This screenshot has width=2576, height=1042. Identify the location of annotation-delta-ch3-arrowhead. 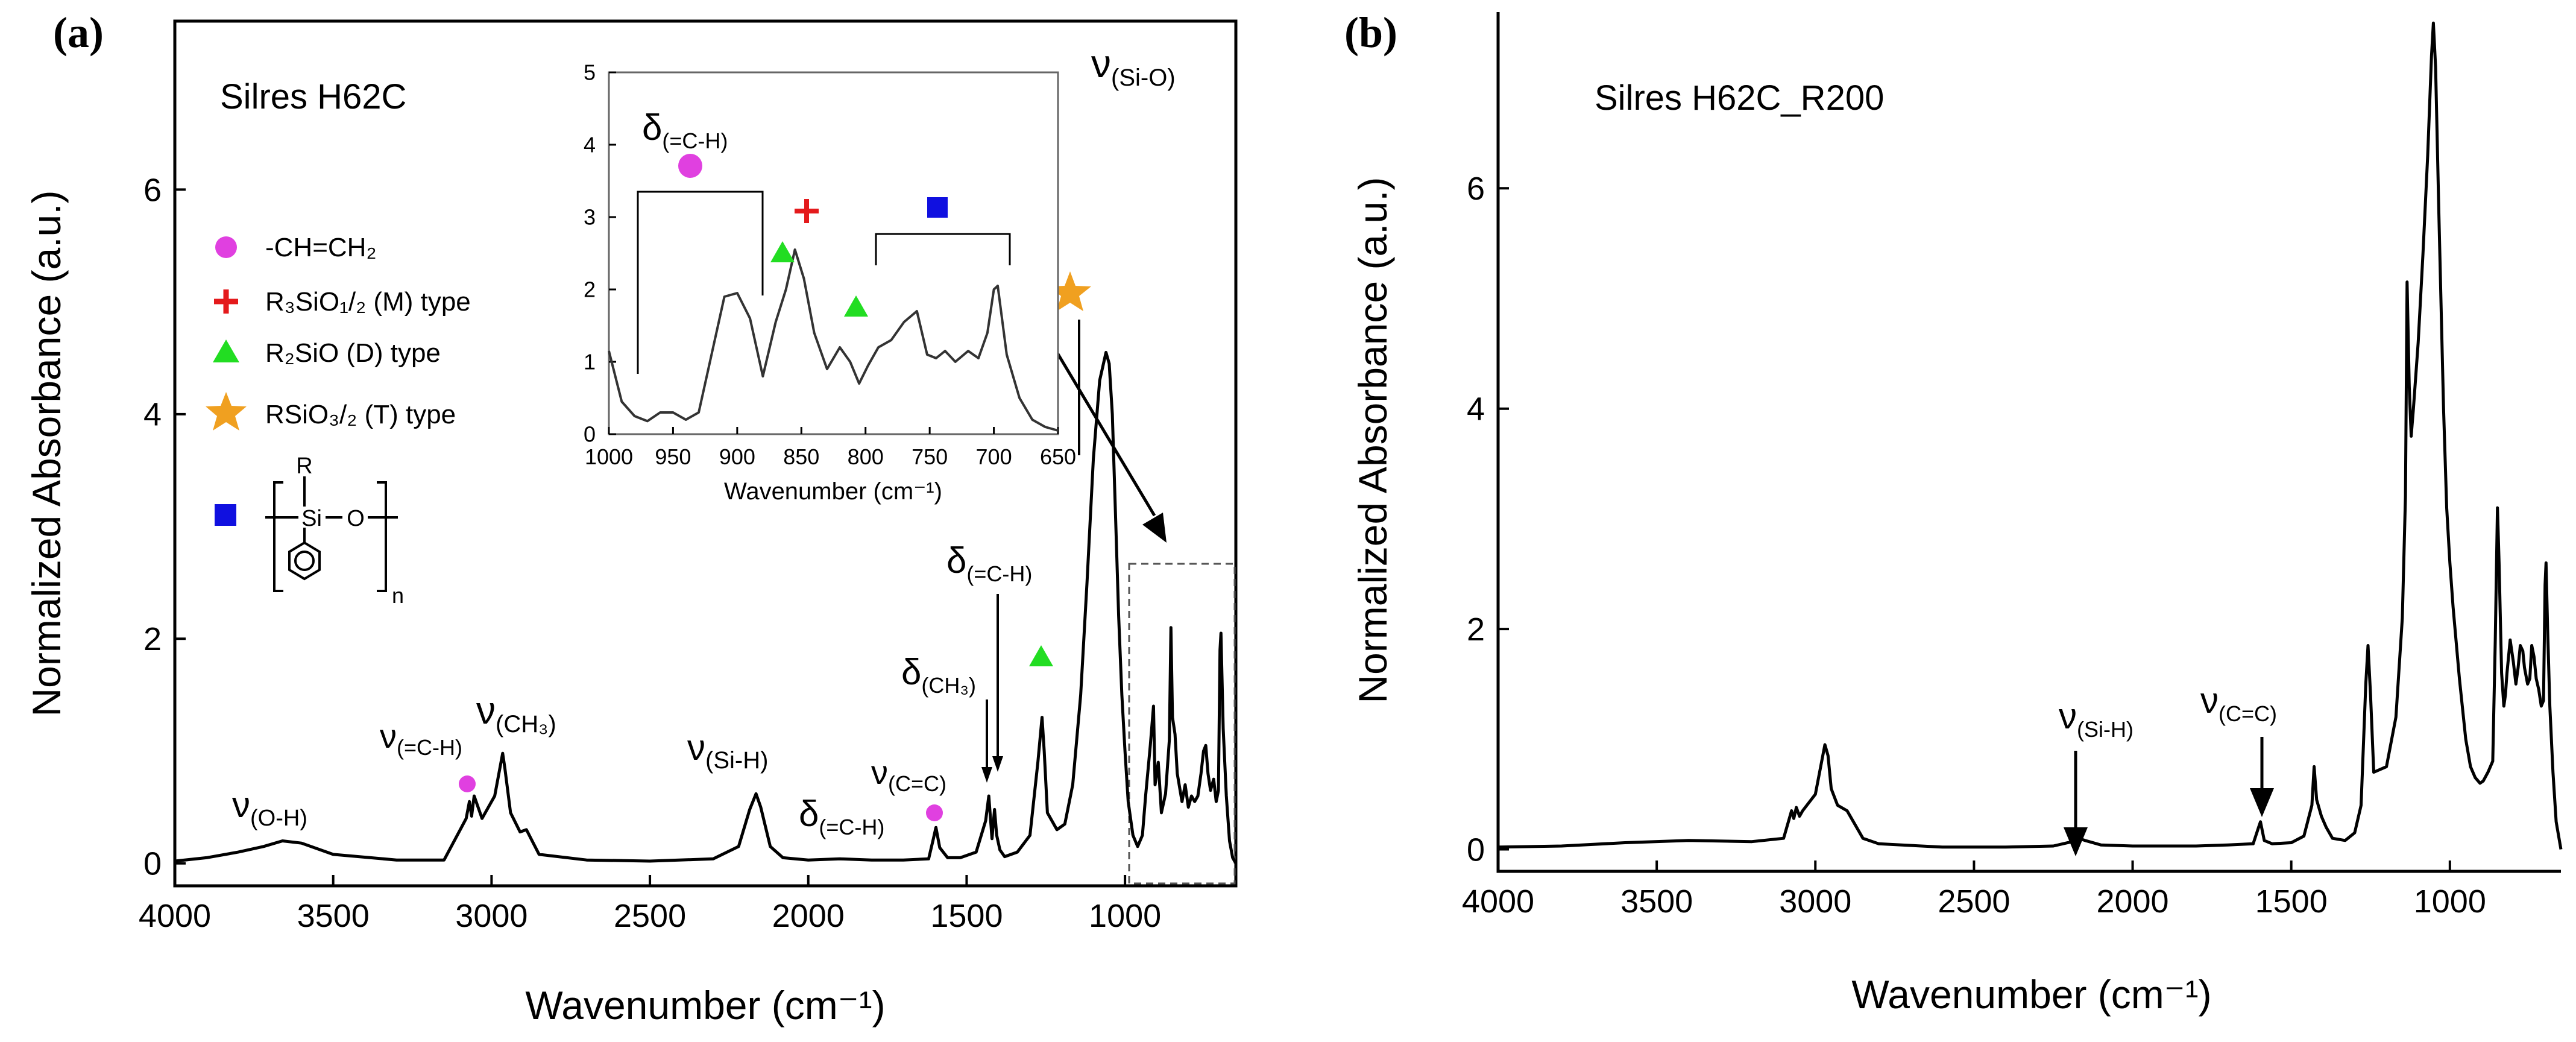
(986, 775).